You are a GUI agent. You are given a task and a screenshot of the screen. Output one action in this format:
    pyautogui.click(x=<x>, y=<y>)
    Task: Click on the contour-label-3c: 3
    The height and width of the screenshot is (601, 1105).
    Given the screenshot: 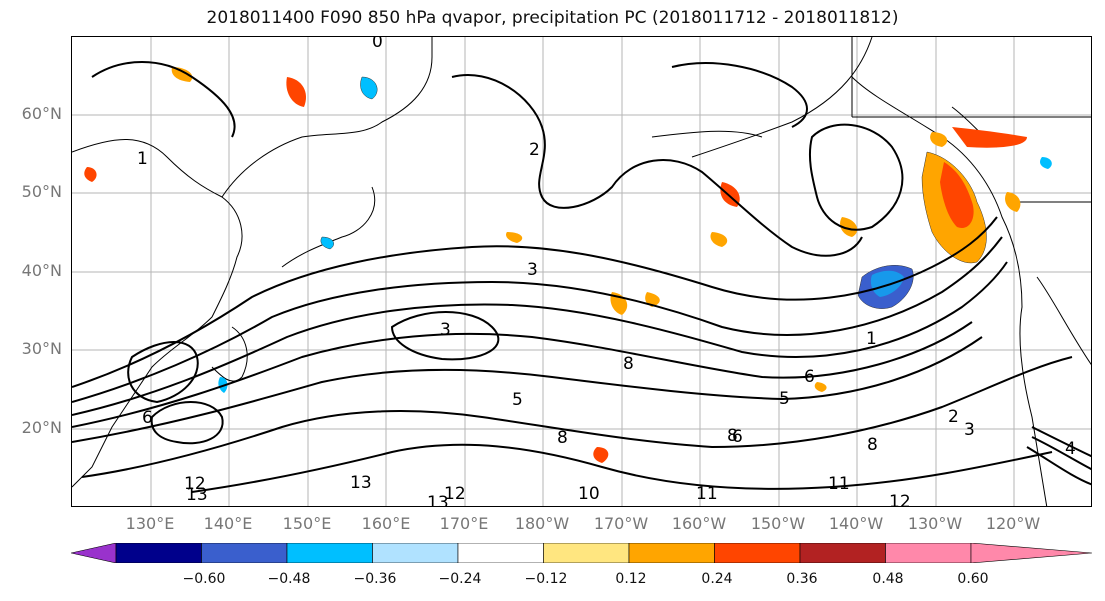 What is the action you would take?
    pyautogui.click(x=969, y=430)
    